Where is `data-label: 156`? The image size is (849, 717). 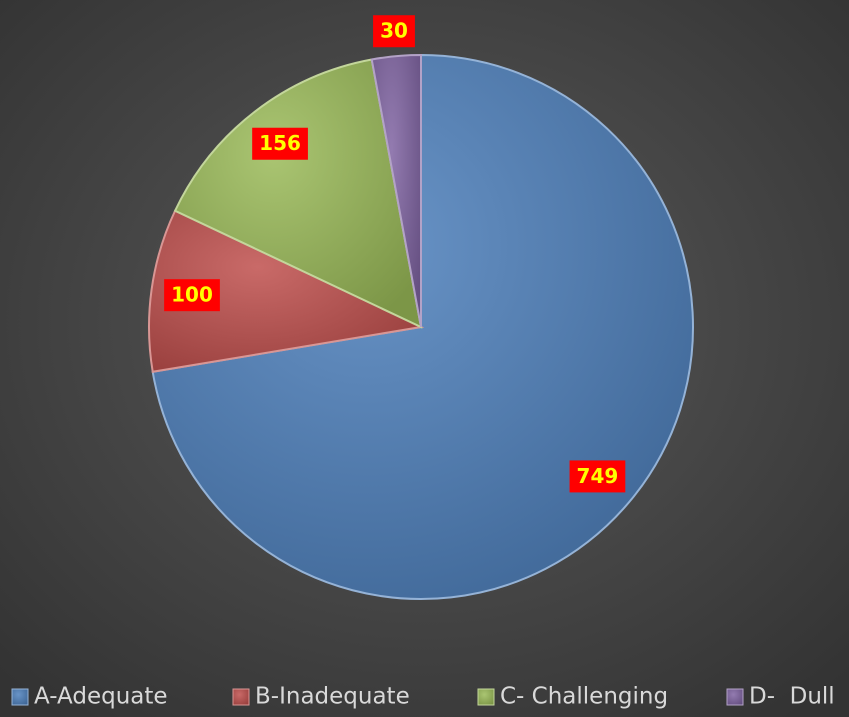 data-label: 156 is located at coordinates (280, 143).